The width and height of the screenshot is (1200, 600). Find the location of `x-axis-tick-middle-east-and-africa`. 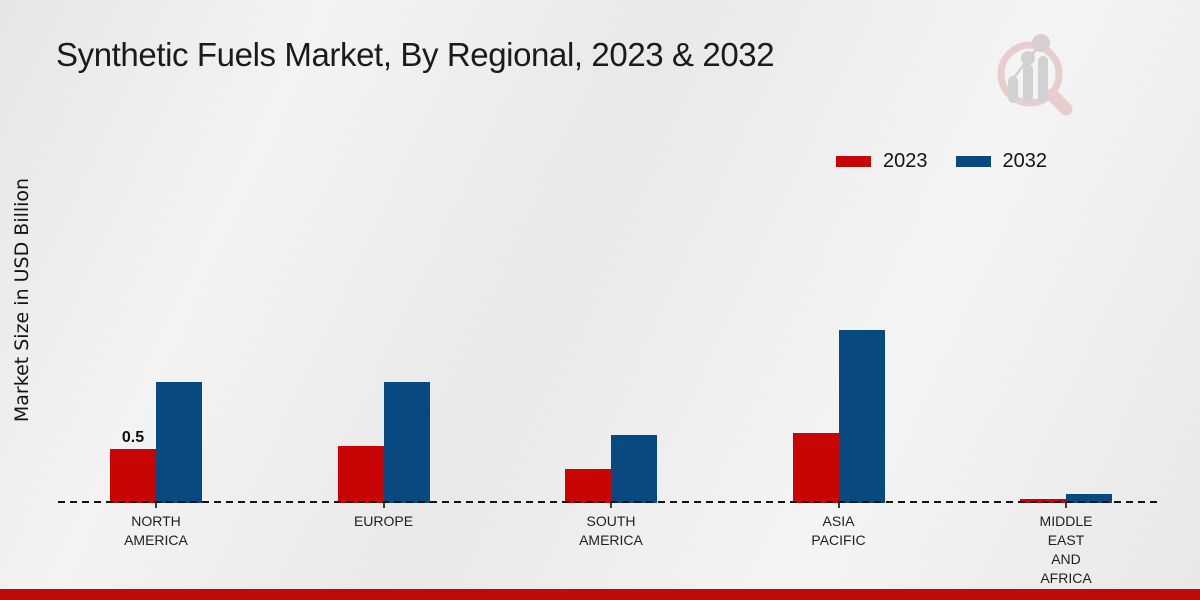

x-axis-tick-middle-east-and-africa is located at coordinates (1066, 505).